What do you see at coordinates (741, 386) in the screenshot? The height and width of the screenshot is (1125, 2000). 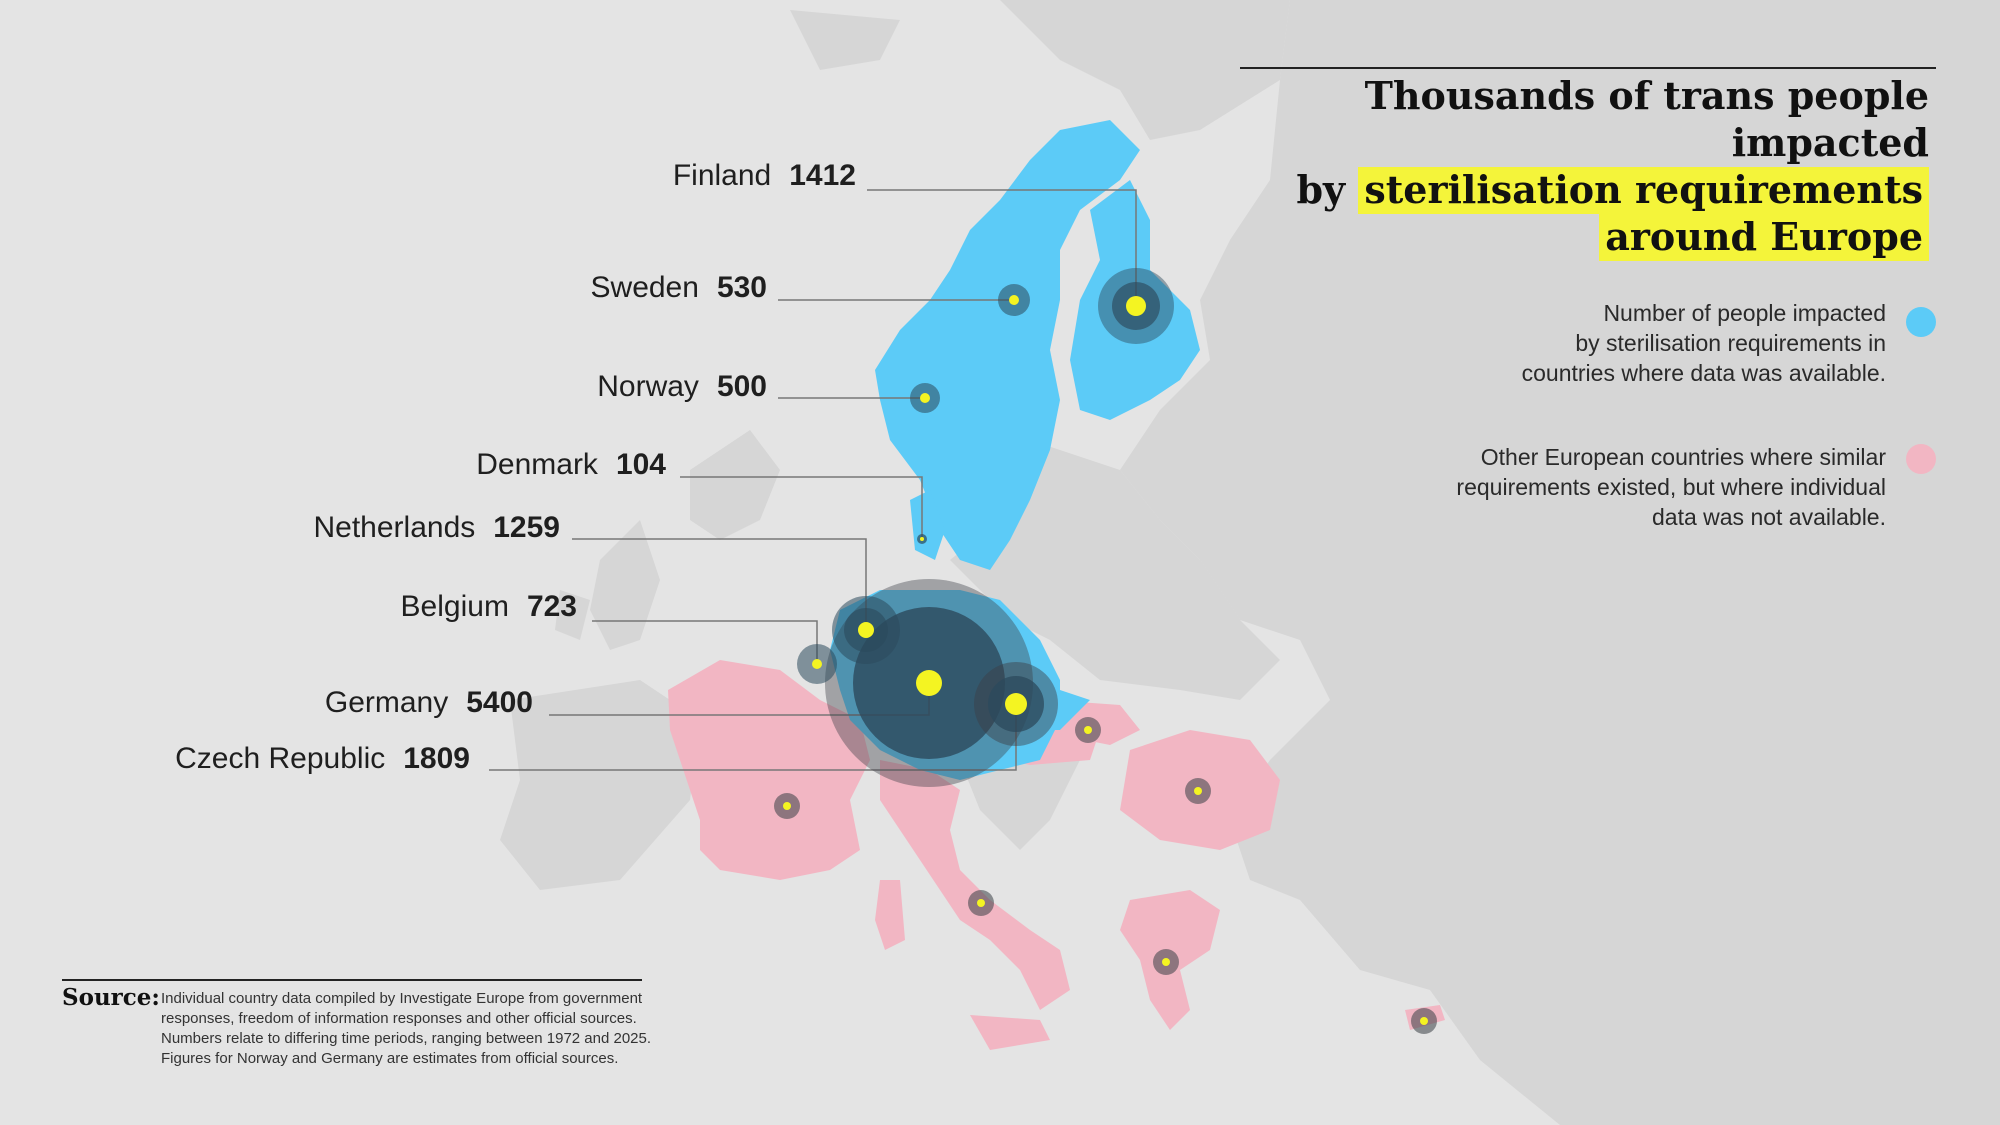 I see `country-value: 500` at bounding box center [741, 386].